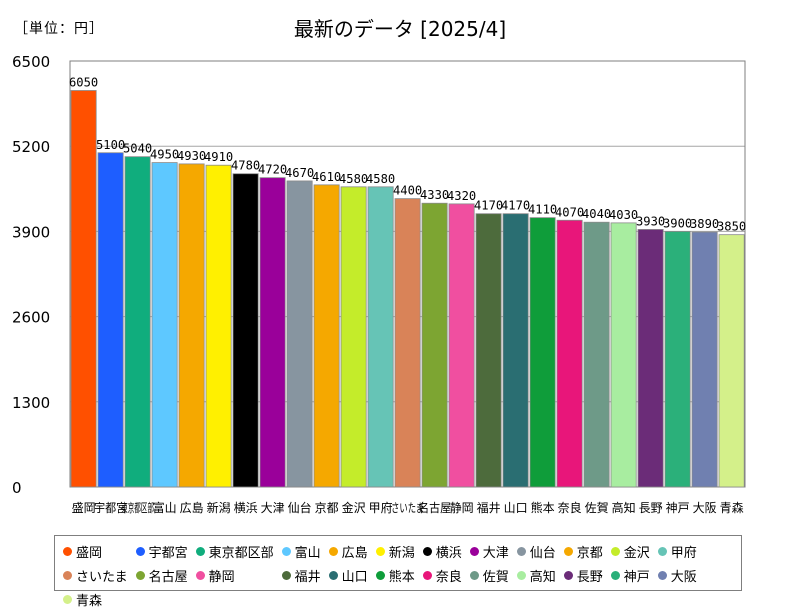  I want to click on value-label: 4950, so click(164, 155).